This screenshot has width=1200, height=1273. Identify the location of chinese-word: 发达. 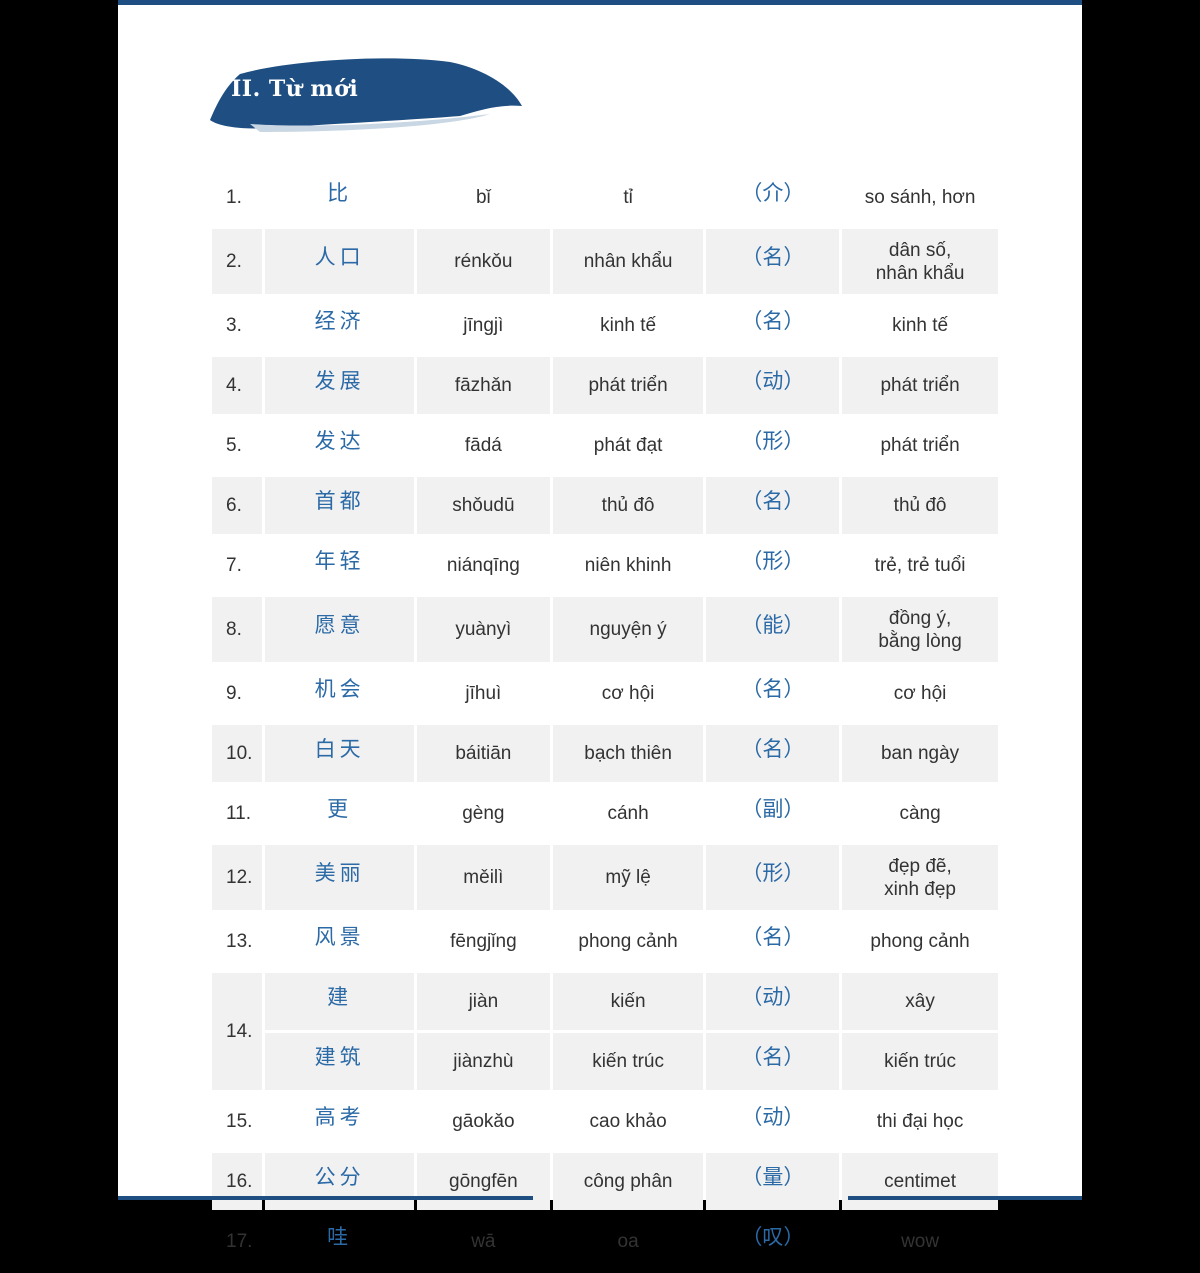
(339, 441).